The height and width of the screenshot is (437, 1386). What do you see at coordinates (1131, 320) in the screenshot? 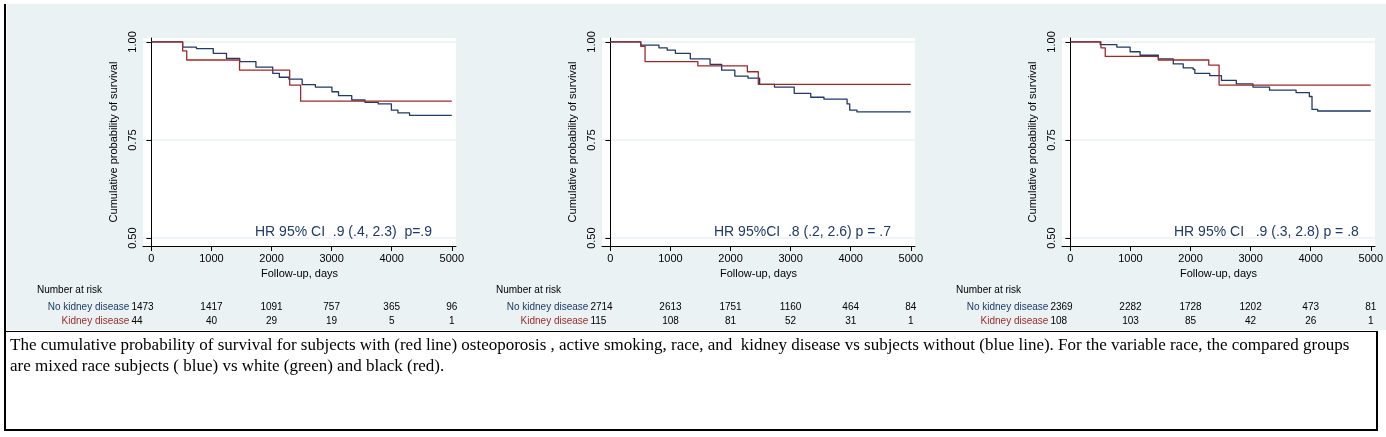
I see `text: 103` at bounding box center [1131, 320].